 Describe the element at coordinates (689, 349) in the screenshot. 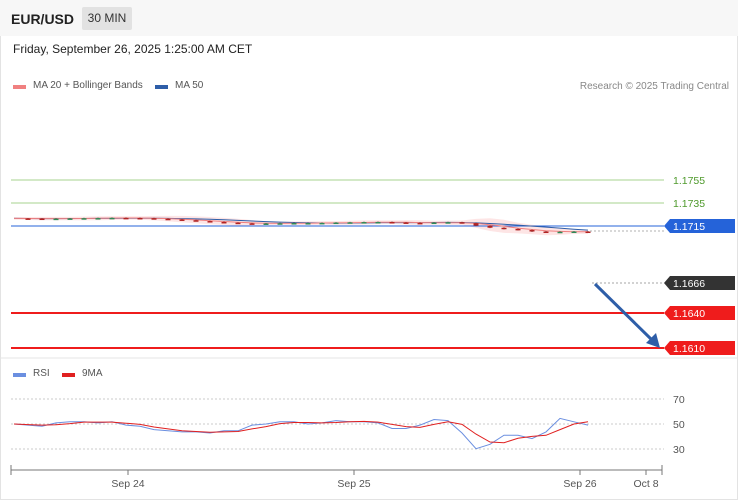

I see `level-label-5: 1.1610` at that location.